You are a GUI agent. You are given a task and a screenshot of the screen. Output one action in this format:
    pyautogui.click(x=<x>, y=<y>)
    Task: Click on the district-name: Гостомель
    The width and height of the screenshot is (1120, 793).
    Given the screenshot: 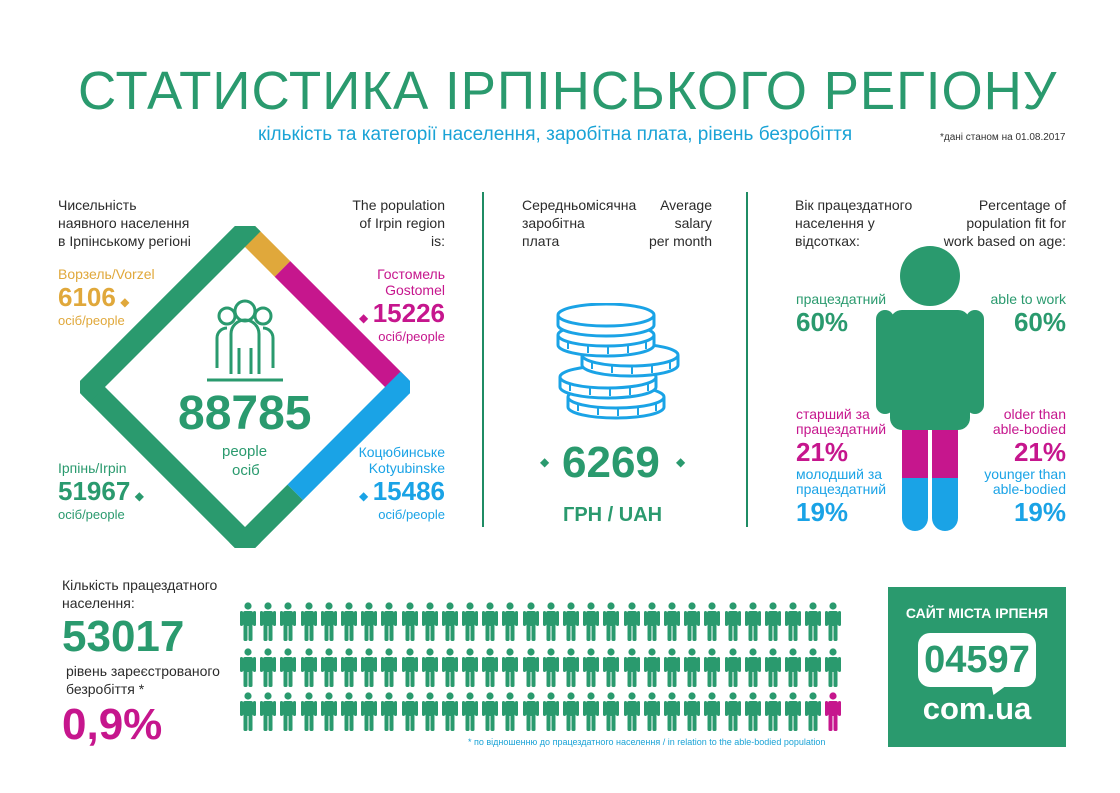 What is the action you would take?
    pyautogui.click(x=411, y=274)
    